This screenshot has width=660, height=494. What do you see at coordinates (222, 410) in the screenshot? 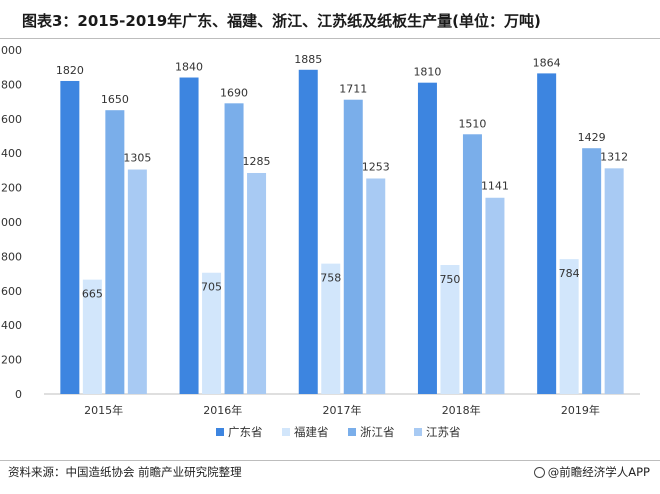
I see `x-tick-label: 2016年` at bounding box center [222, 410].